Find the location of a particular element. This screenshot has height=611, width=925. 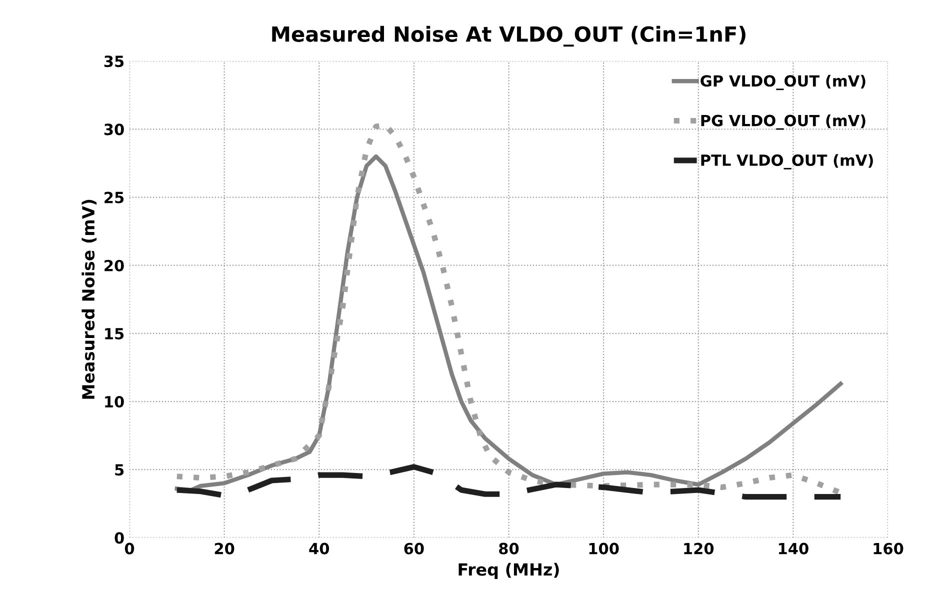

x-tick-label: 60 is located at coordinates (414, 548).